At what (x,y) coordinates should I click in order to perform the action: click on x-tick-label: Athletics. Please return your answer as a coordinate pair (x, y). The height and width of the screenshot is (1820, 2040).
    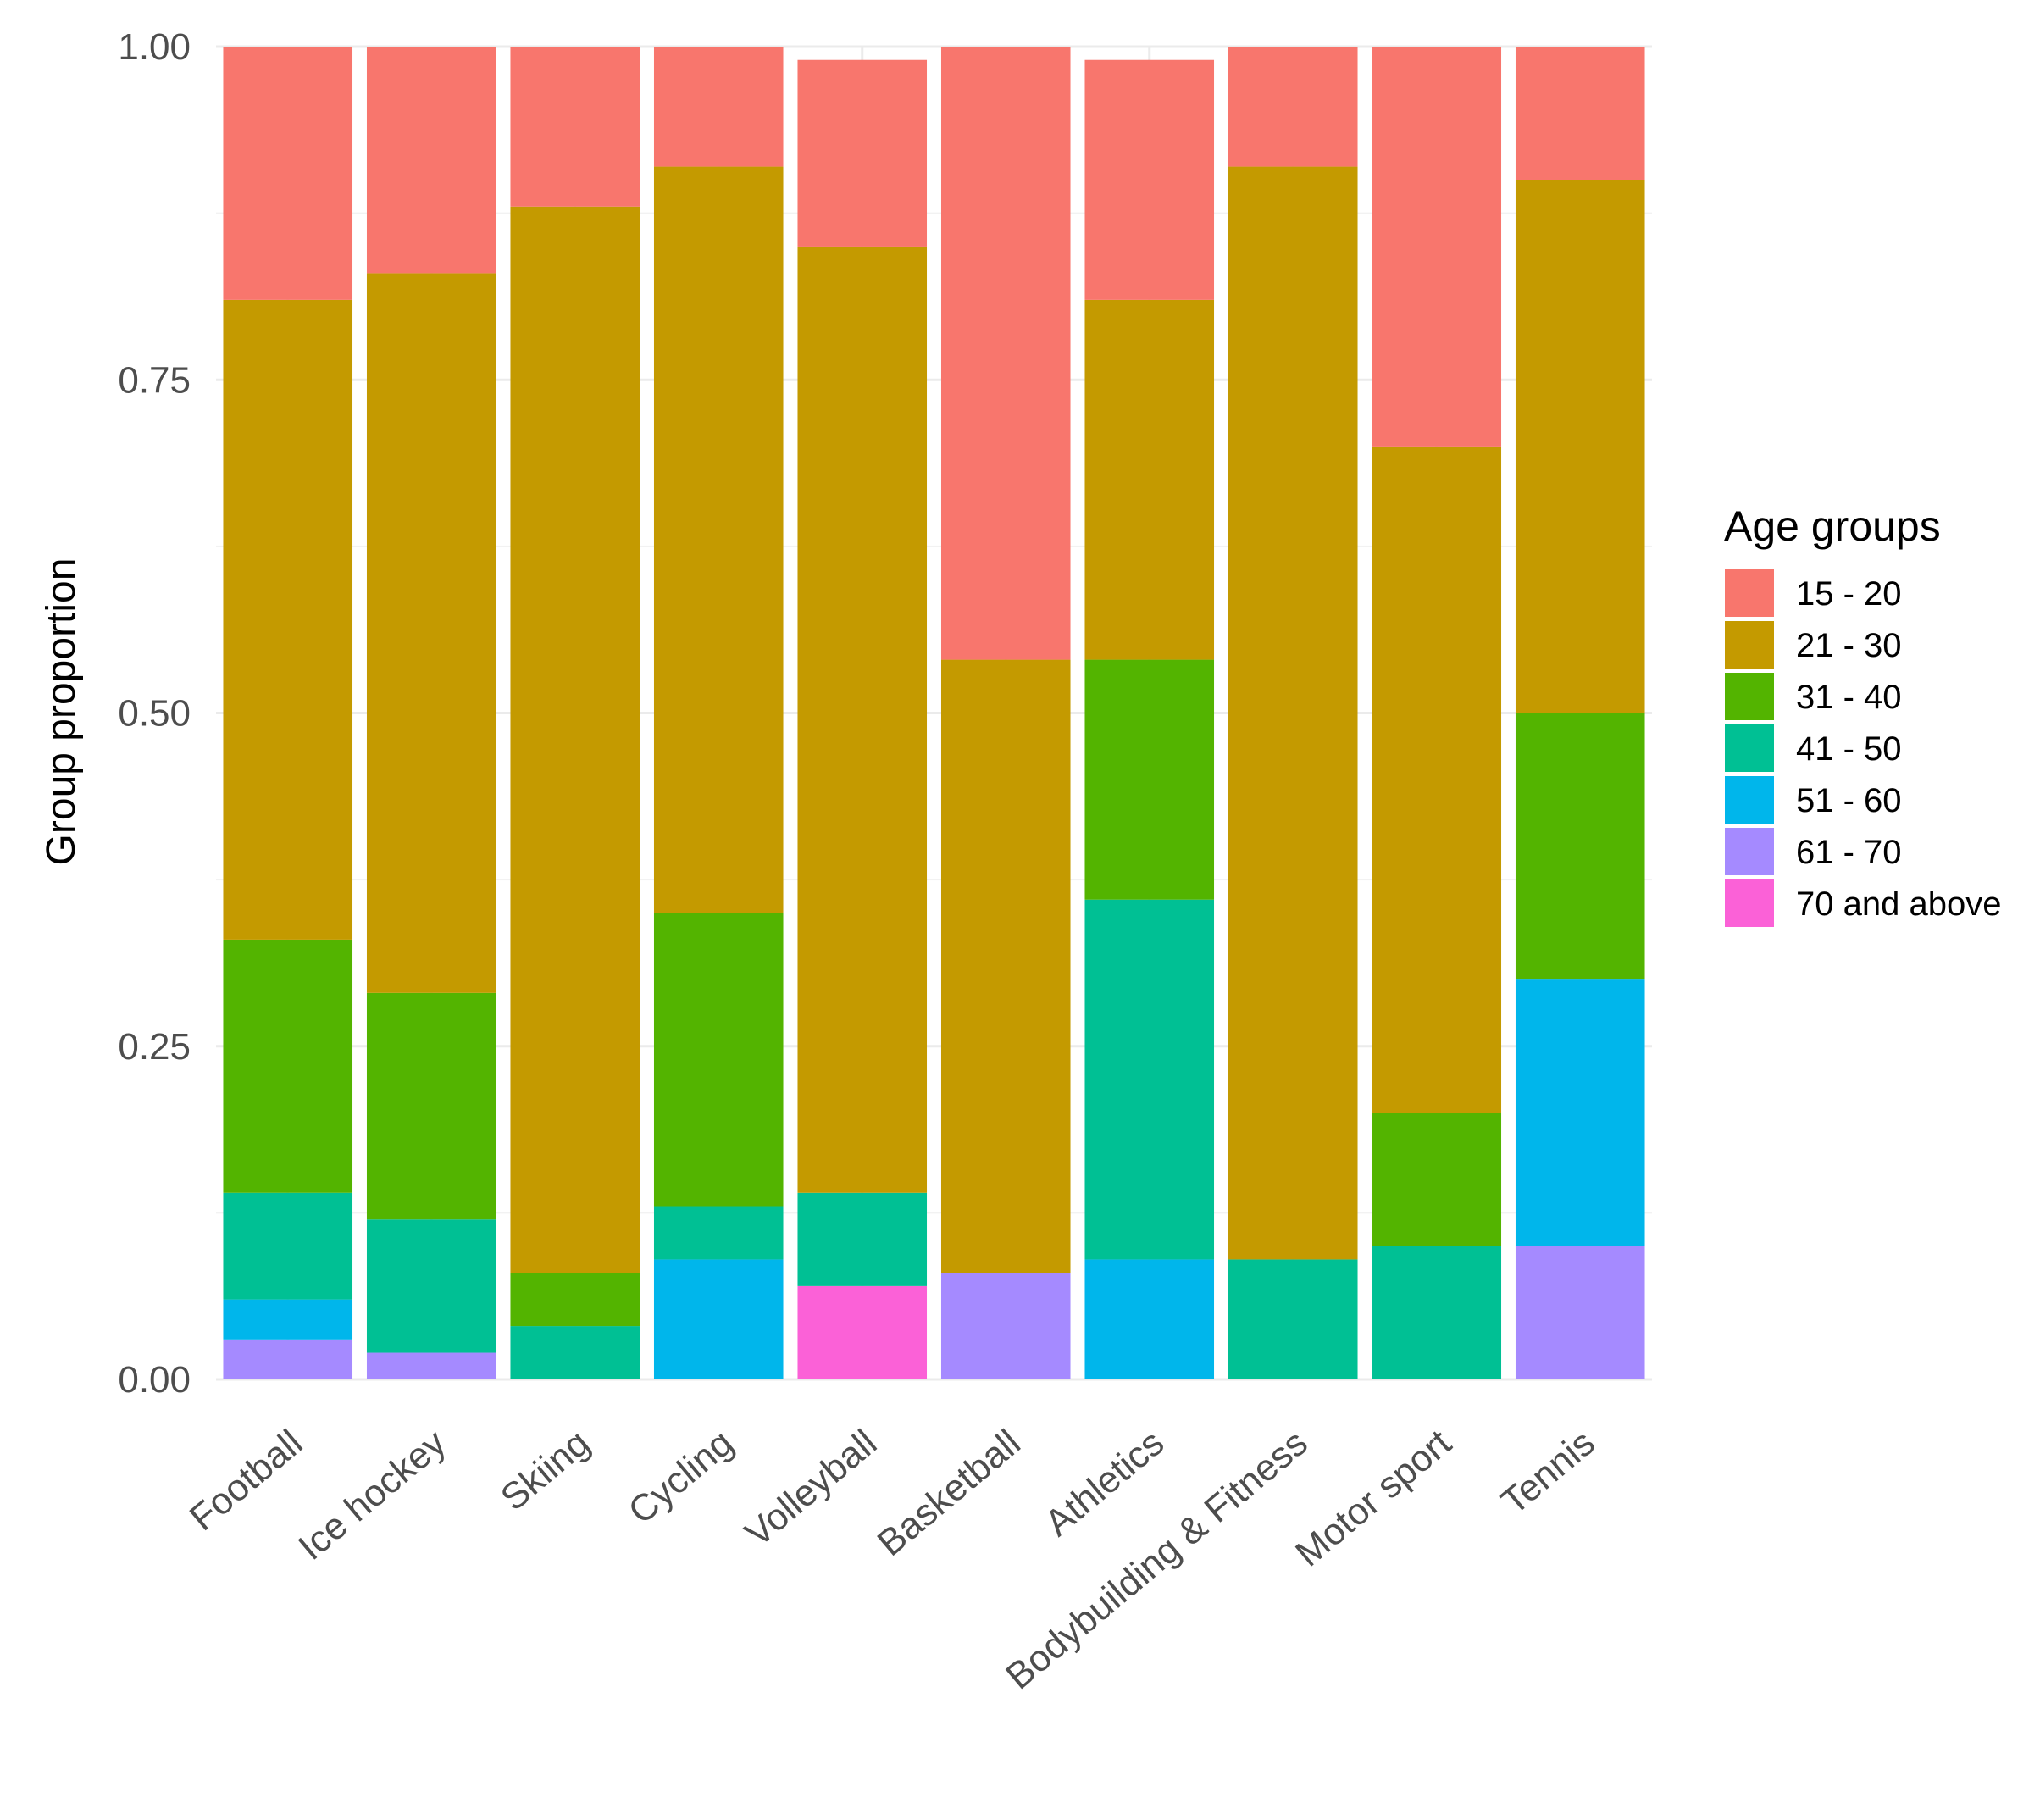
    Looking at the image, I should click on (1104, 1483).